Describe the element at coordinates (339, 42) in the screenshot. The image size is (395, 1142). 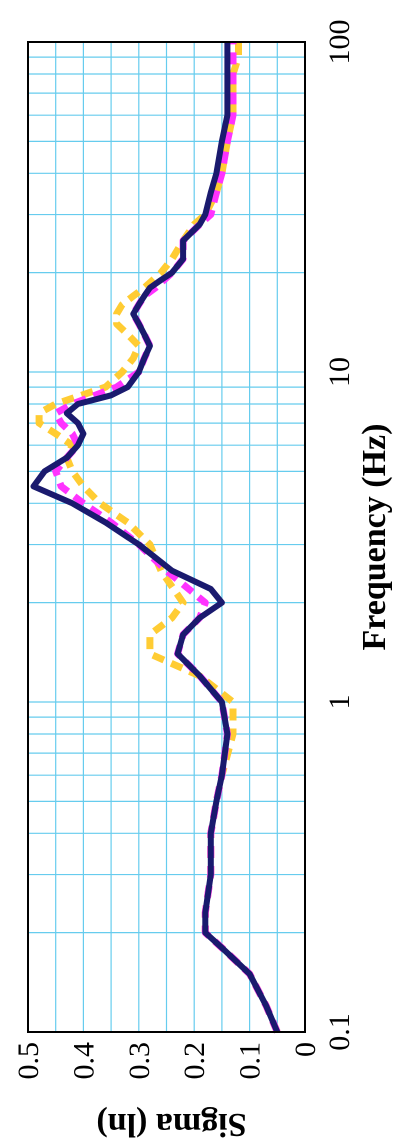
I see `x-tick-label: 100` at that location.